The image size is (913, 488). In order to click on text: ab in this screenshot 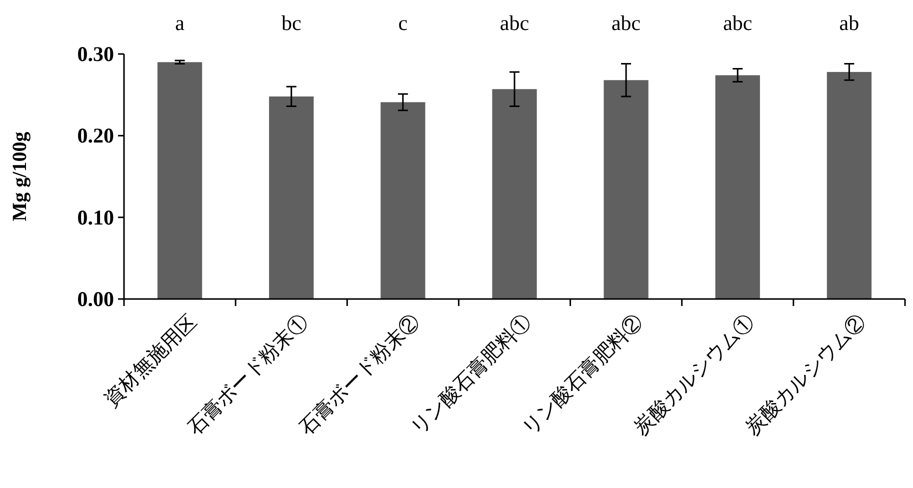, I will do `click(849, 23)`.